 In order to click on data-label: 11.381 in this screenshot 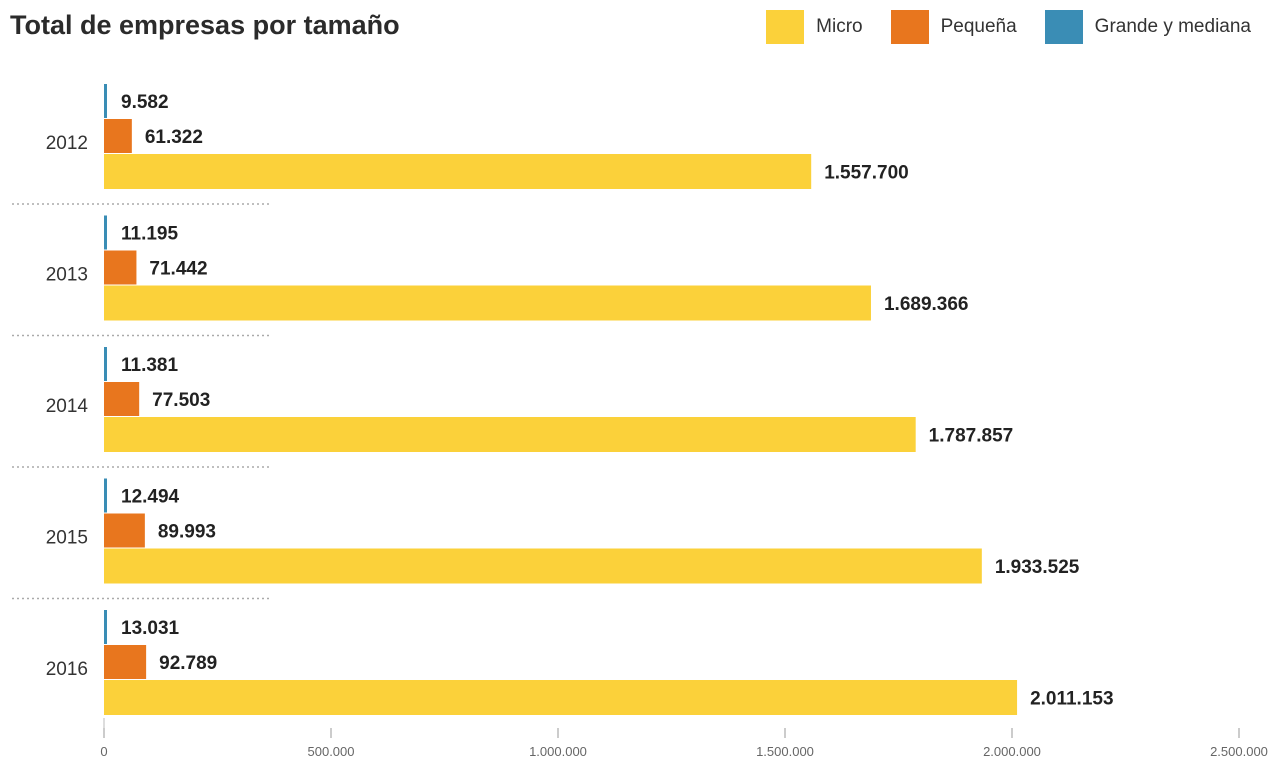, I will do `click(149, 365)`.